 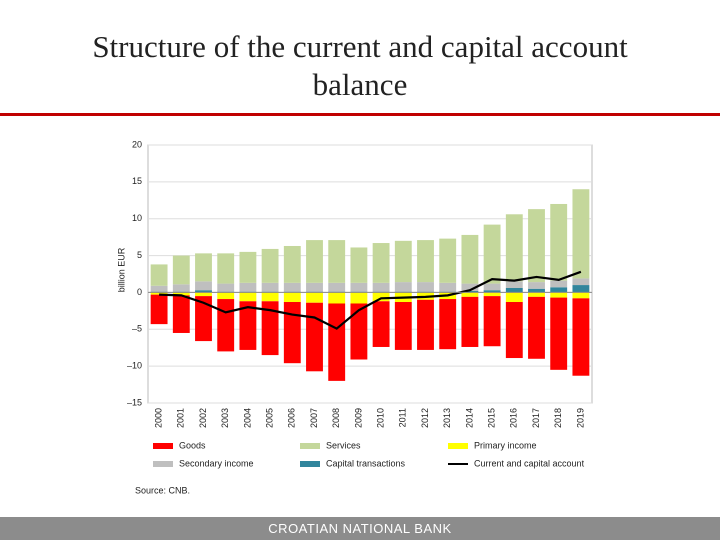 I want to click on x-tick-label: 2000, so click(x=158, y=418).